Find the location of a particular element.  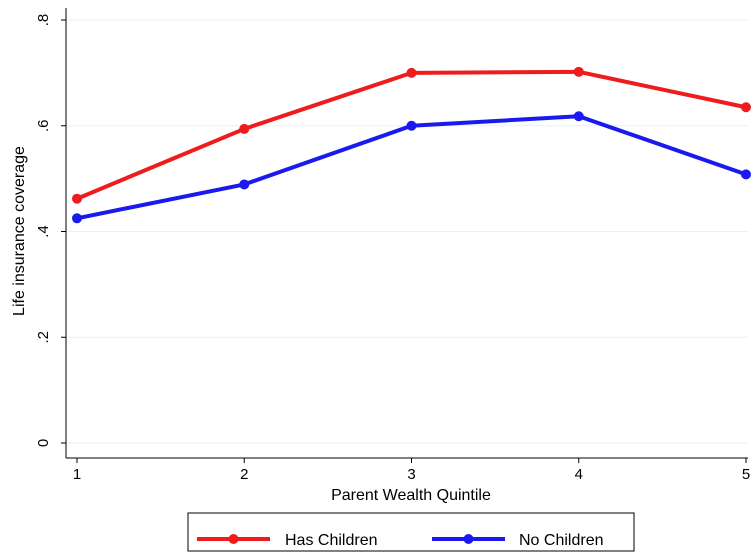

legend: Has Children No Children is located at coordinates (411, 532).